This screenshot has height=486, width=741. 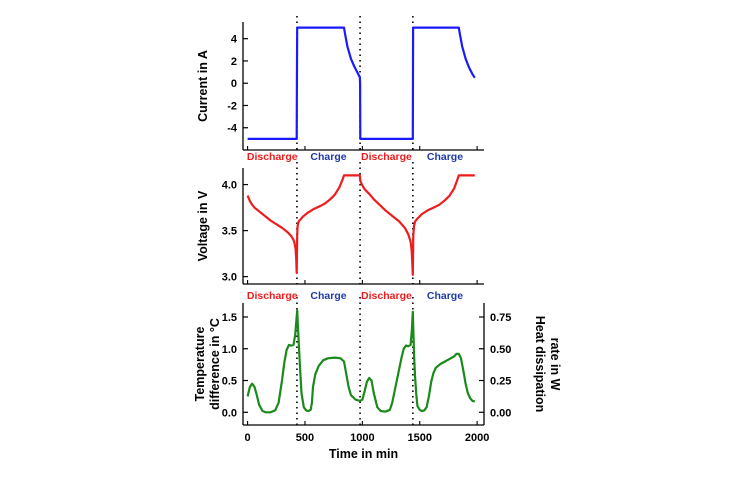 What do you see at coordinates (555, 364) in the screenshot?
I see `panel-3-y2-label: rate in W` at bounding box center [555, 364].